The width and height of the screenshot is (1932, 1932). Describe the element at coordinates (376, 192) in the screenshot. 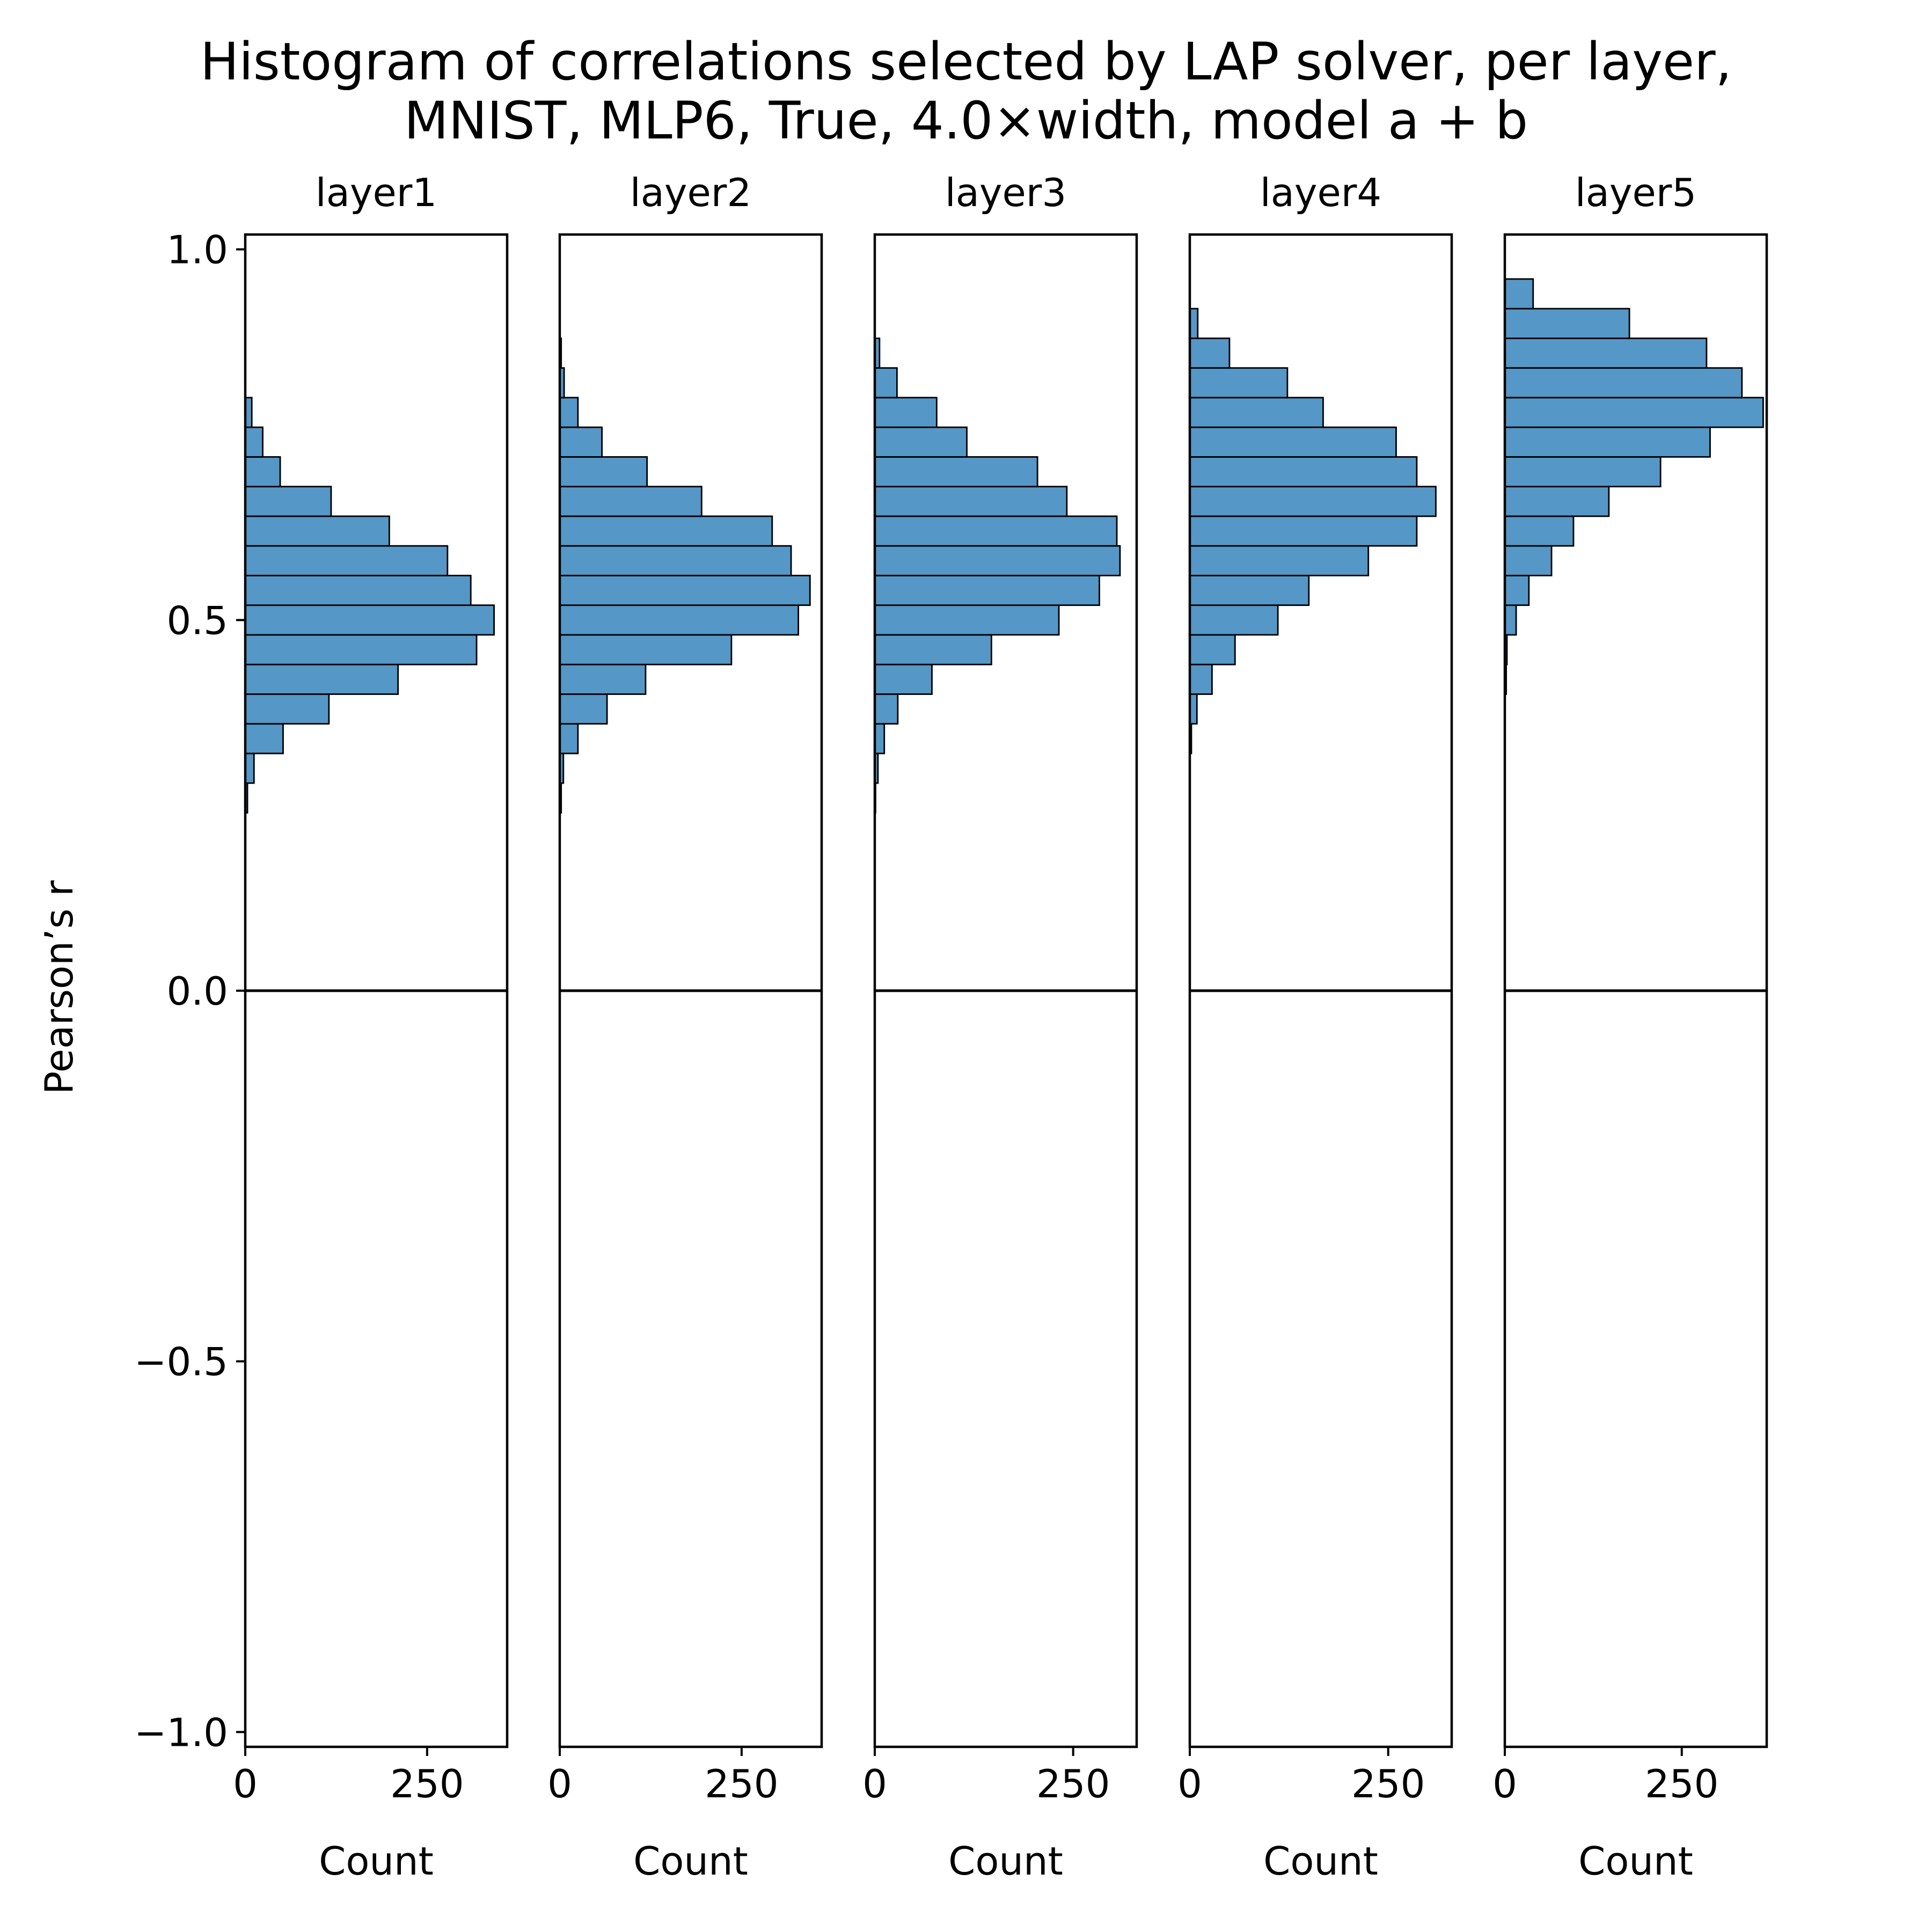

I see `panel-title: layer1` at that location.